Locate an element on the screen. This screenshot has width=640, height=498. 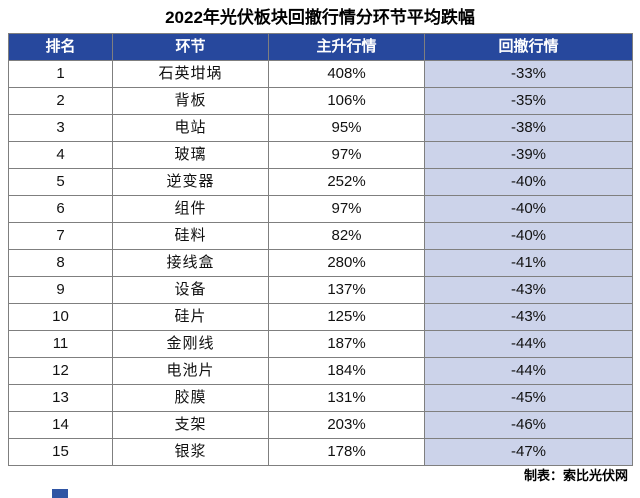
rise-cell: 187% is located at coordinates (346, 344).